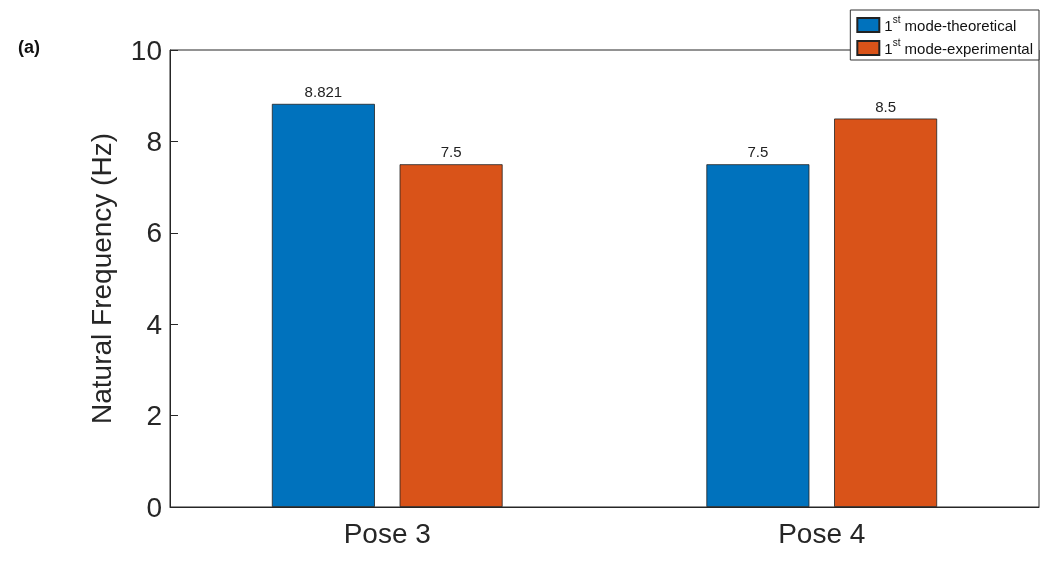 The width and height of the screenshot is (1051, 564). Describe the element at coordinates (154, 233) in the screenshot. I see `y-tick-label: 6` at that location.